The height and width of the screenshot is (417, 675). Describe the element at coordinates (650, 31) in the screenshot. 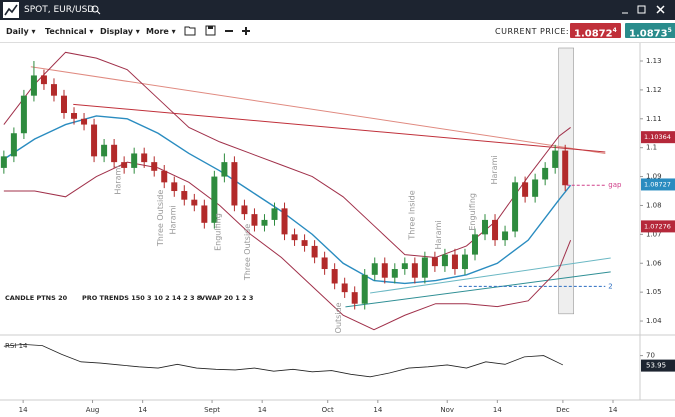

I see `ask-price: 1.08735` at that location.